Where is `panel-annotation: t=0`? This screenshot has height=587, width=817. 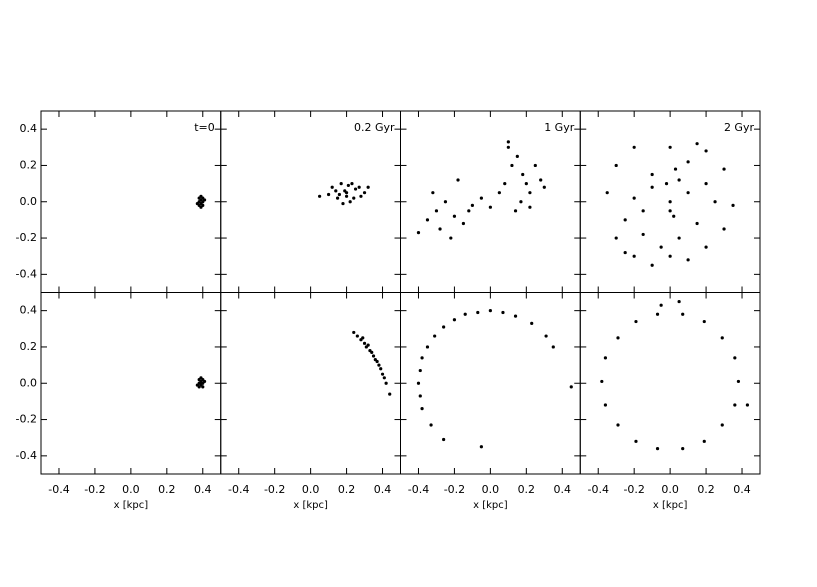 panel-annotation: t=0 is located at coordinates (204, 127).